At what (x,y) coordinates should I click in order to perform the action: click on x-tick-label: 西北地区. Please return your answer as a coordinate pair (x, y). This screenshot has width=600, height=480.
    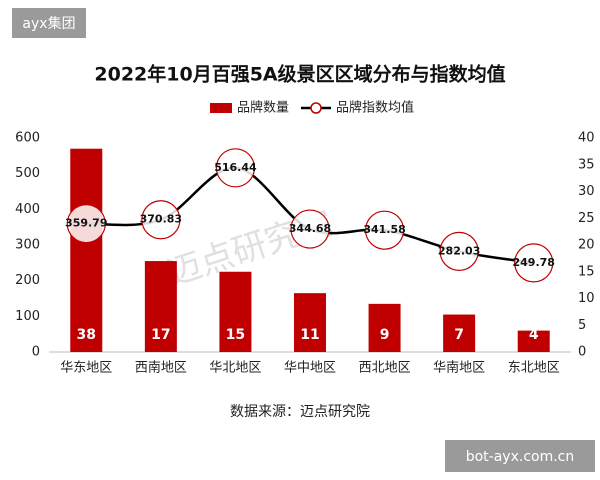
    Looking at the image, I should click on (385, 368).